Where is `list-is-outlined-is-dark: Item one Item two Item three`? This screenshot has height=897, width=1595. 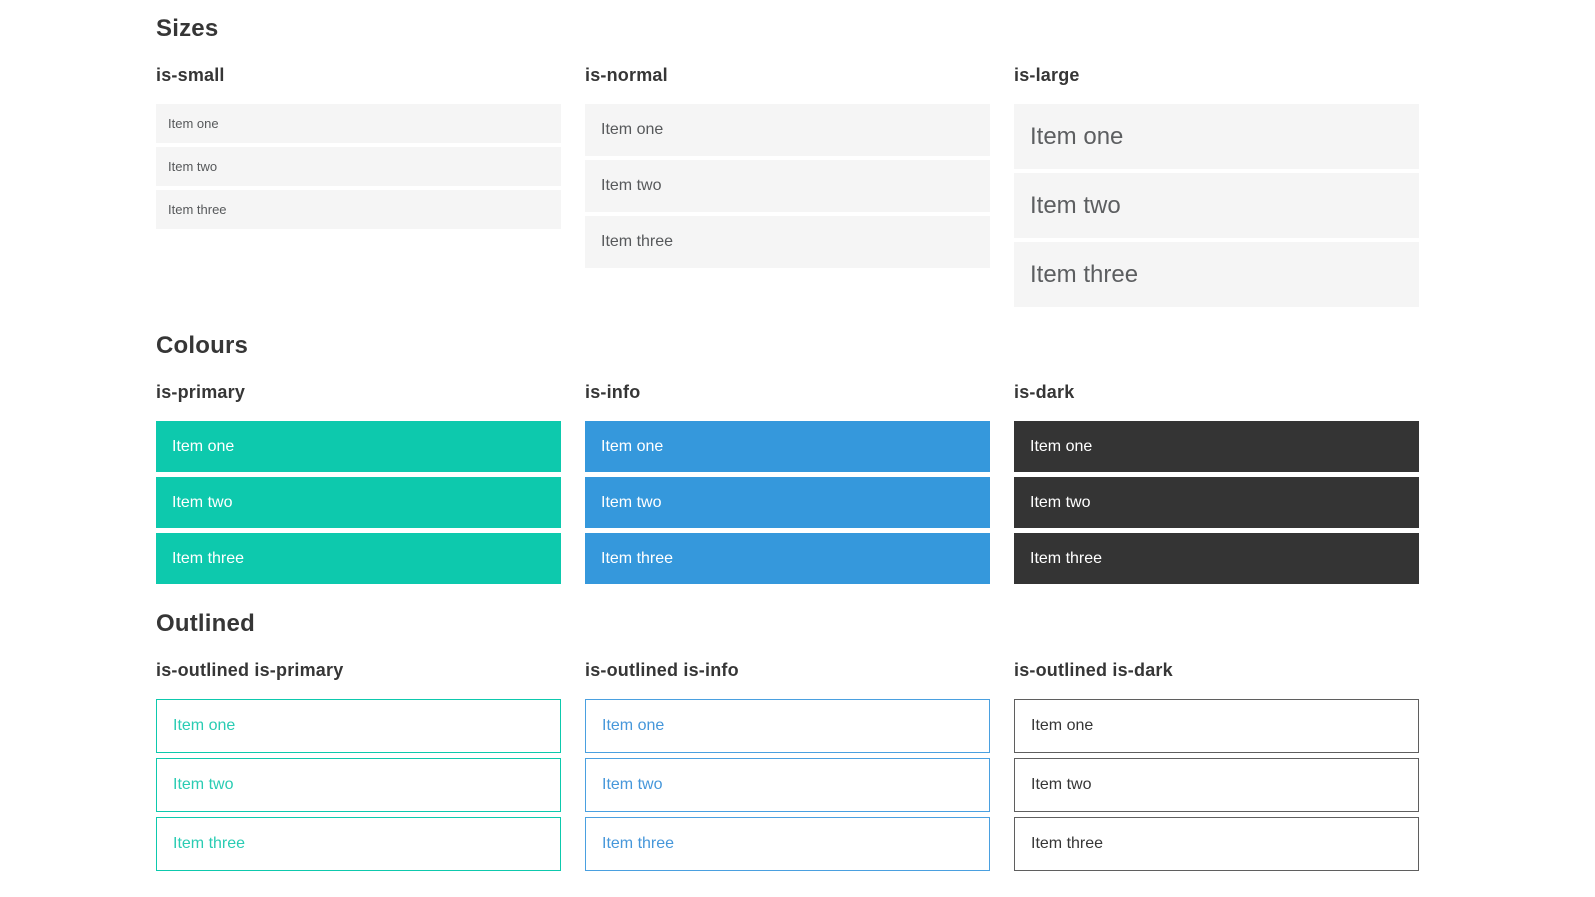 list-is-outlined-is-dark: Item one Item two Item three is located at coordinates (1216, 785).